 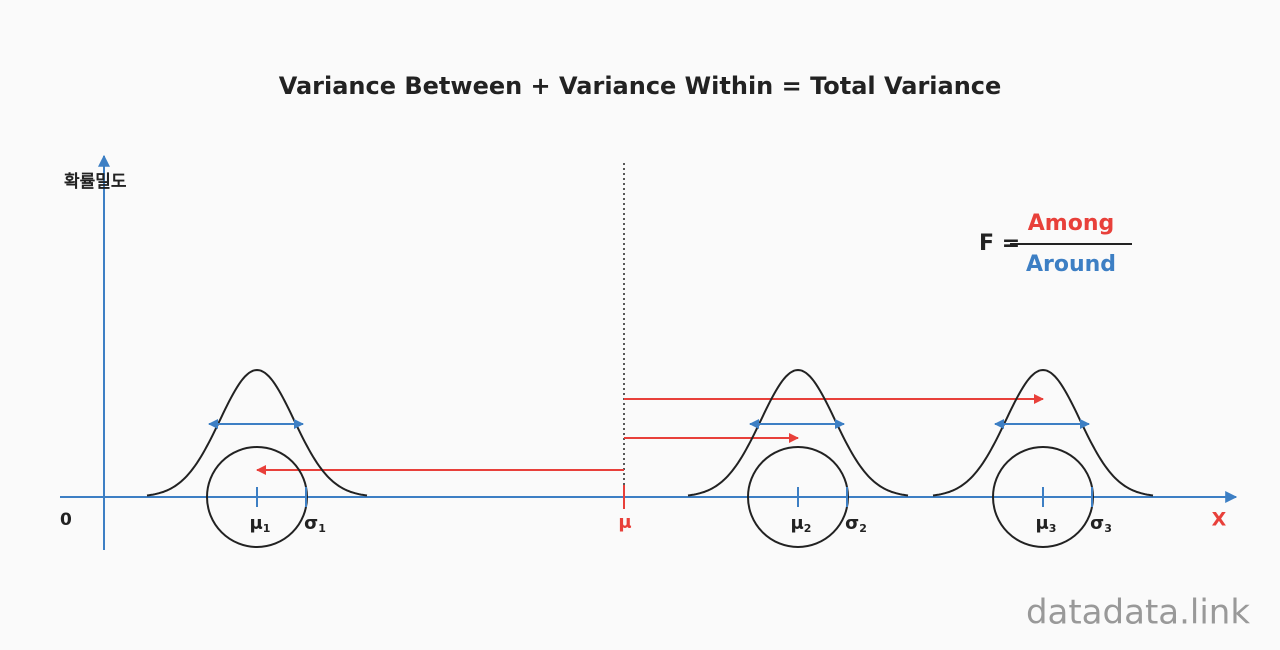 What do you see at coordinates (1071, 223) in the screenshot?
I see `formula-numerator: Among` at bounding box center [1071, 223].